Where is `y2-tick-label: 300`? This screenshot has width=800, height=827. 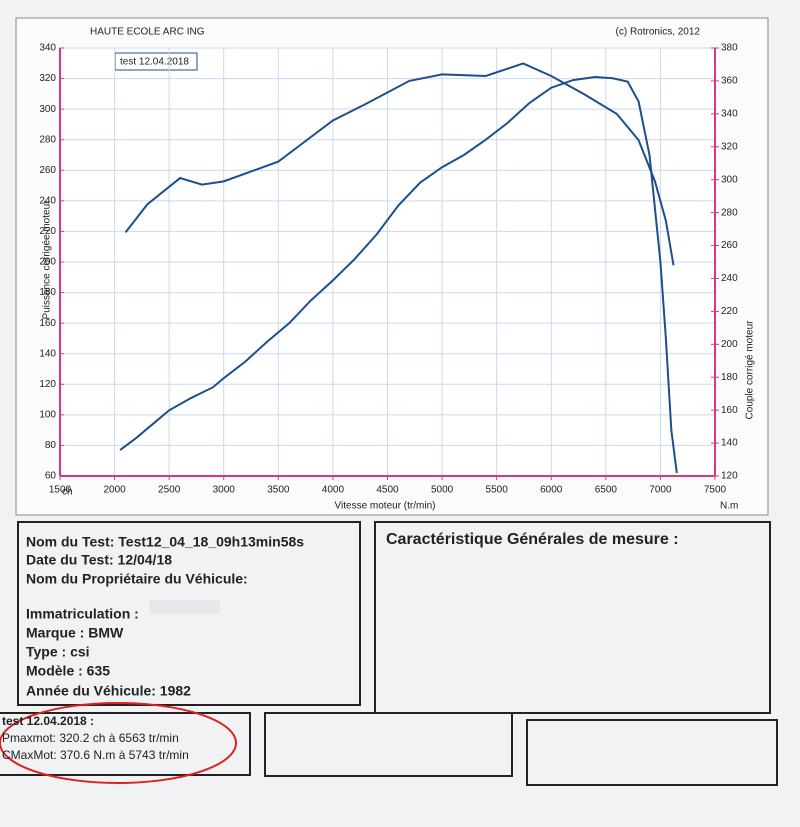 y2-tick-label: 300 is located at coordinates (729, 179).